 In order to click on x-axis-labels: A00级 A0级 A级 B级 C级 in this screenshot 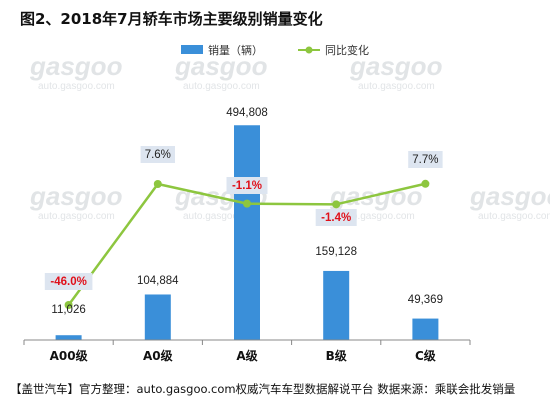, I will do `click(243, 355)`.